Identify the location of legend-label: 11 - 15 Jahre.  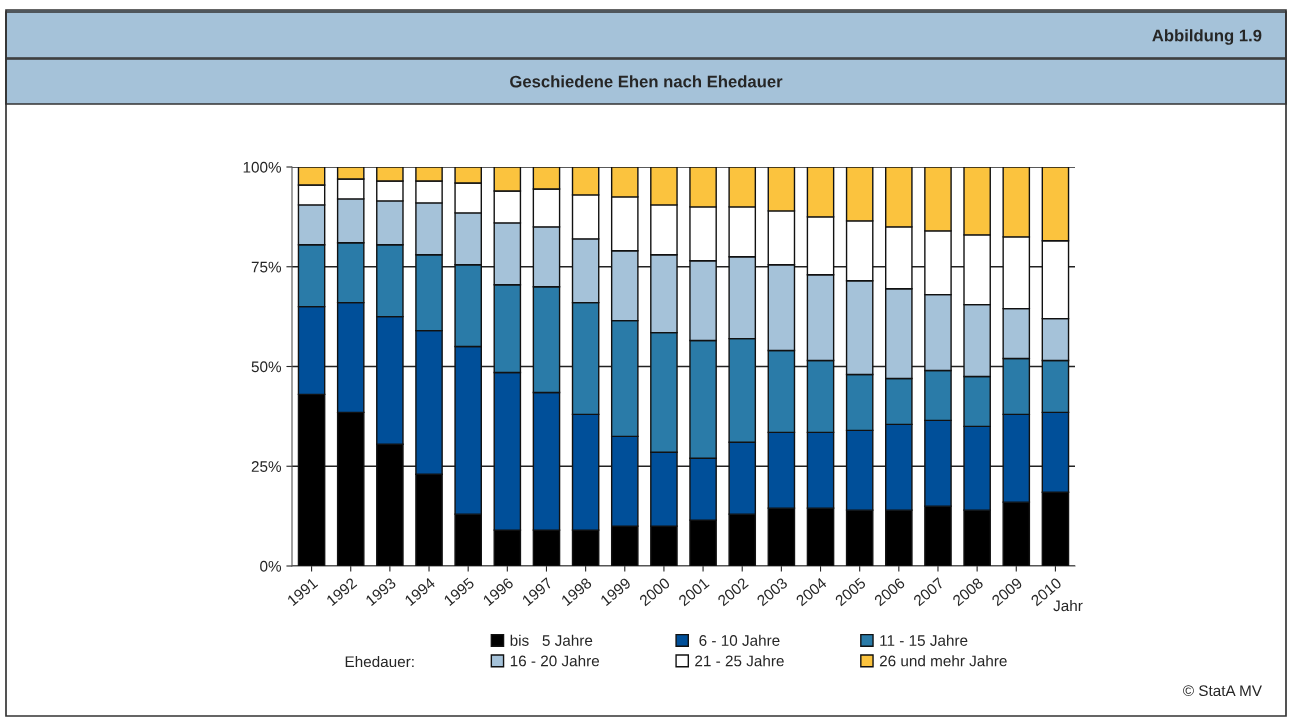
(924, 640).